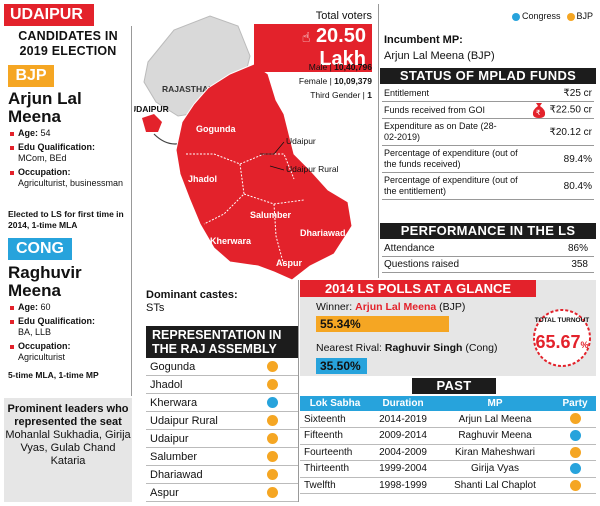 This screenshot has height=506, width=600. I want to click on assembly-row: Udaipur, so click(222, 439).